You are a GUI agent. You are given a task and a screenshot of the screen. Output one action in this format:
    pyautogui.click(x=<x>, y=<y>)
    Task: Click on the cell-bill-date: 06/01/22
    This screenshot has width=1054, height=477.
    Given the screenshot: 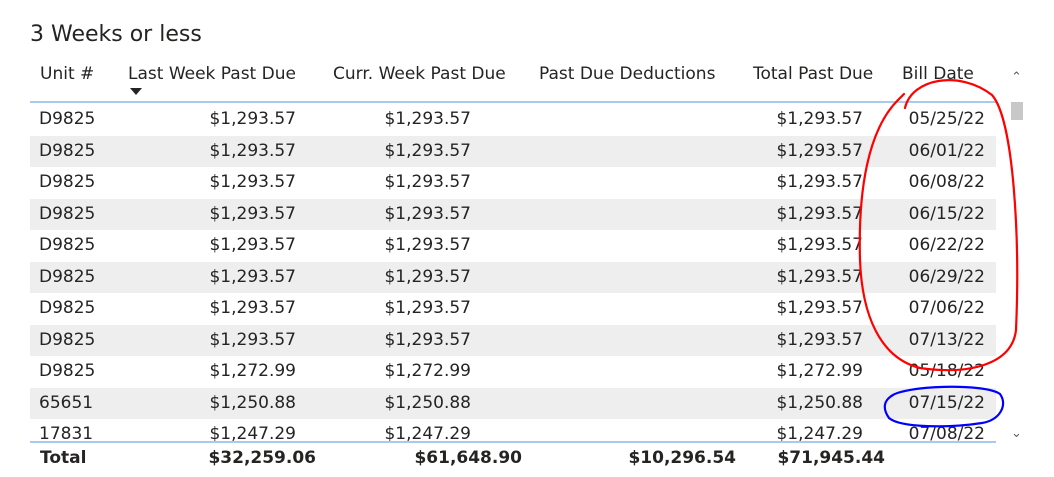 What is the action you would take?
    pyautogui.click(x=946, y=150)
    